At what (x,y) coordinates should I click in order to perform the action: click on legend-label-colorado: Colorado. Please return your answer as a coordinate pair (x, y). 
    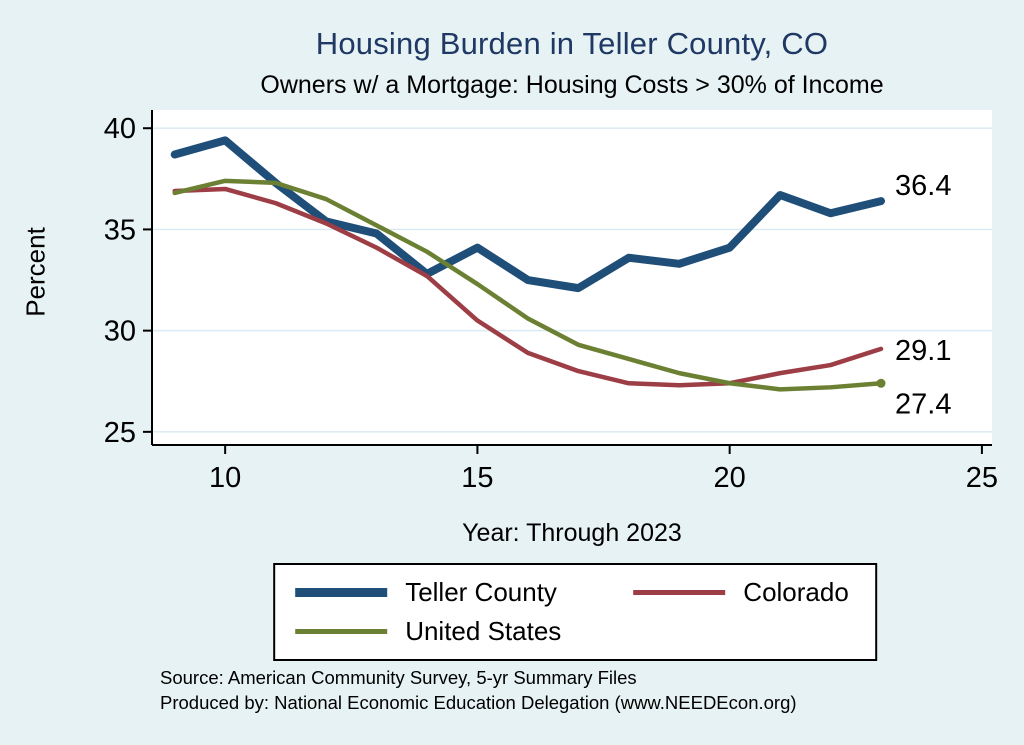
    Looking at the image, I should click on (796, 592).